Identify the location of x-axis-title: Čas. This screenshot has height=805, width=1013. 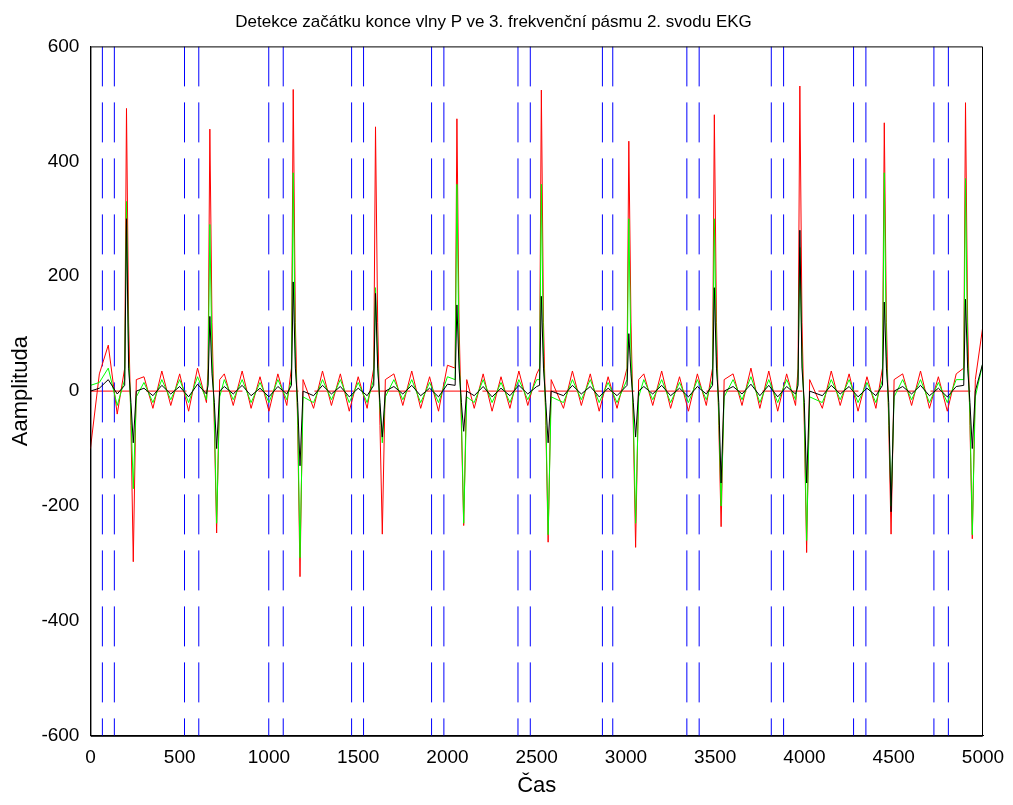
(537, 784).